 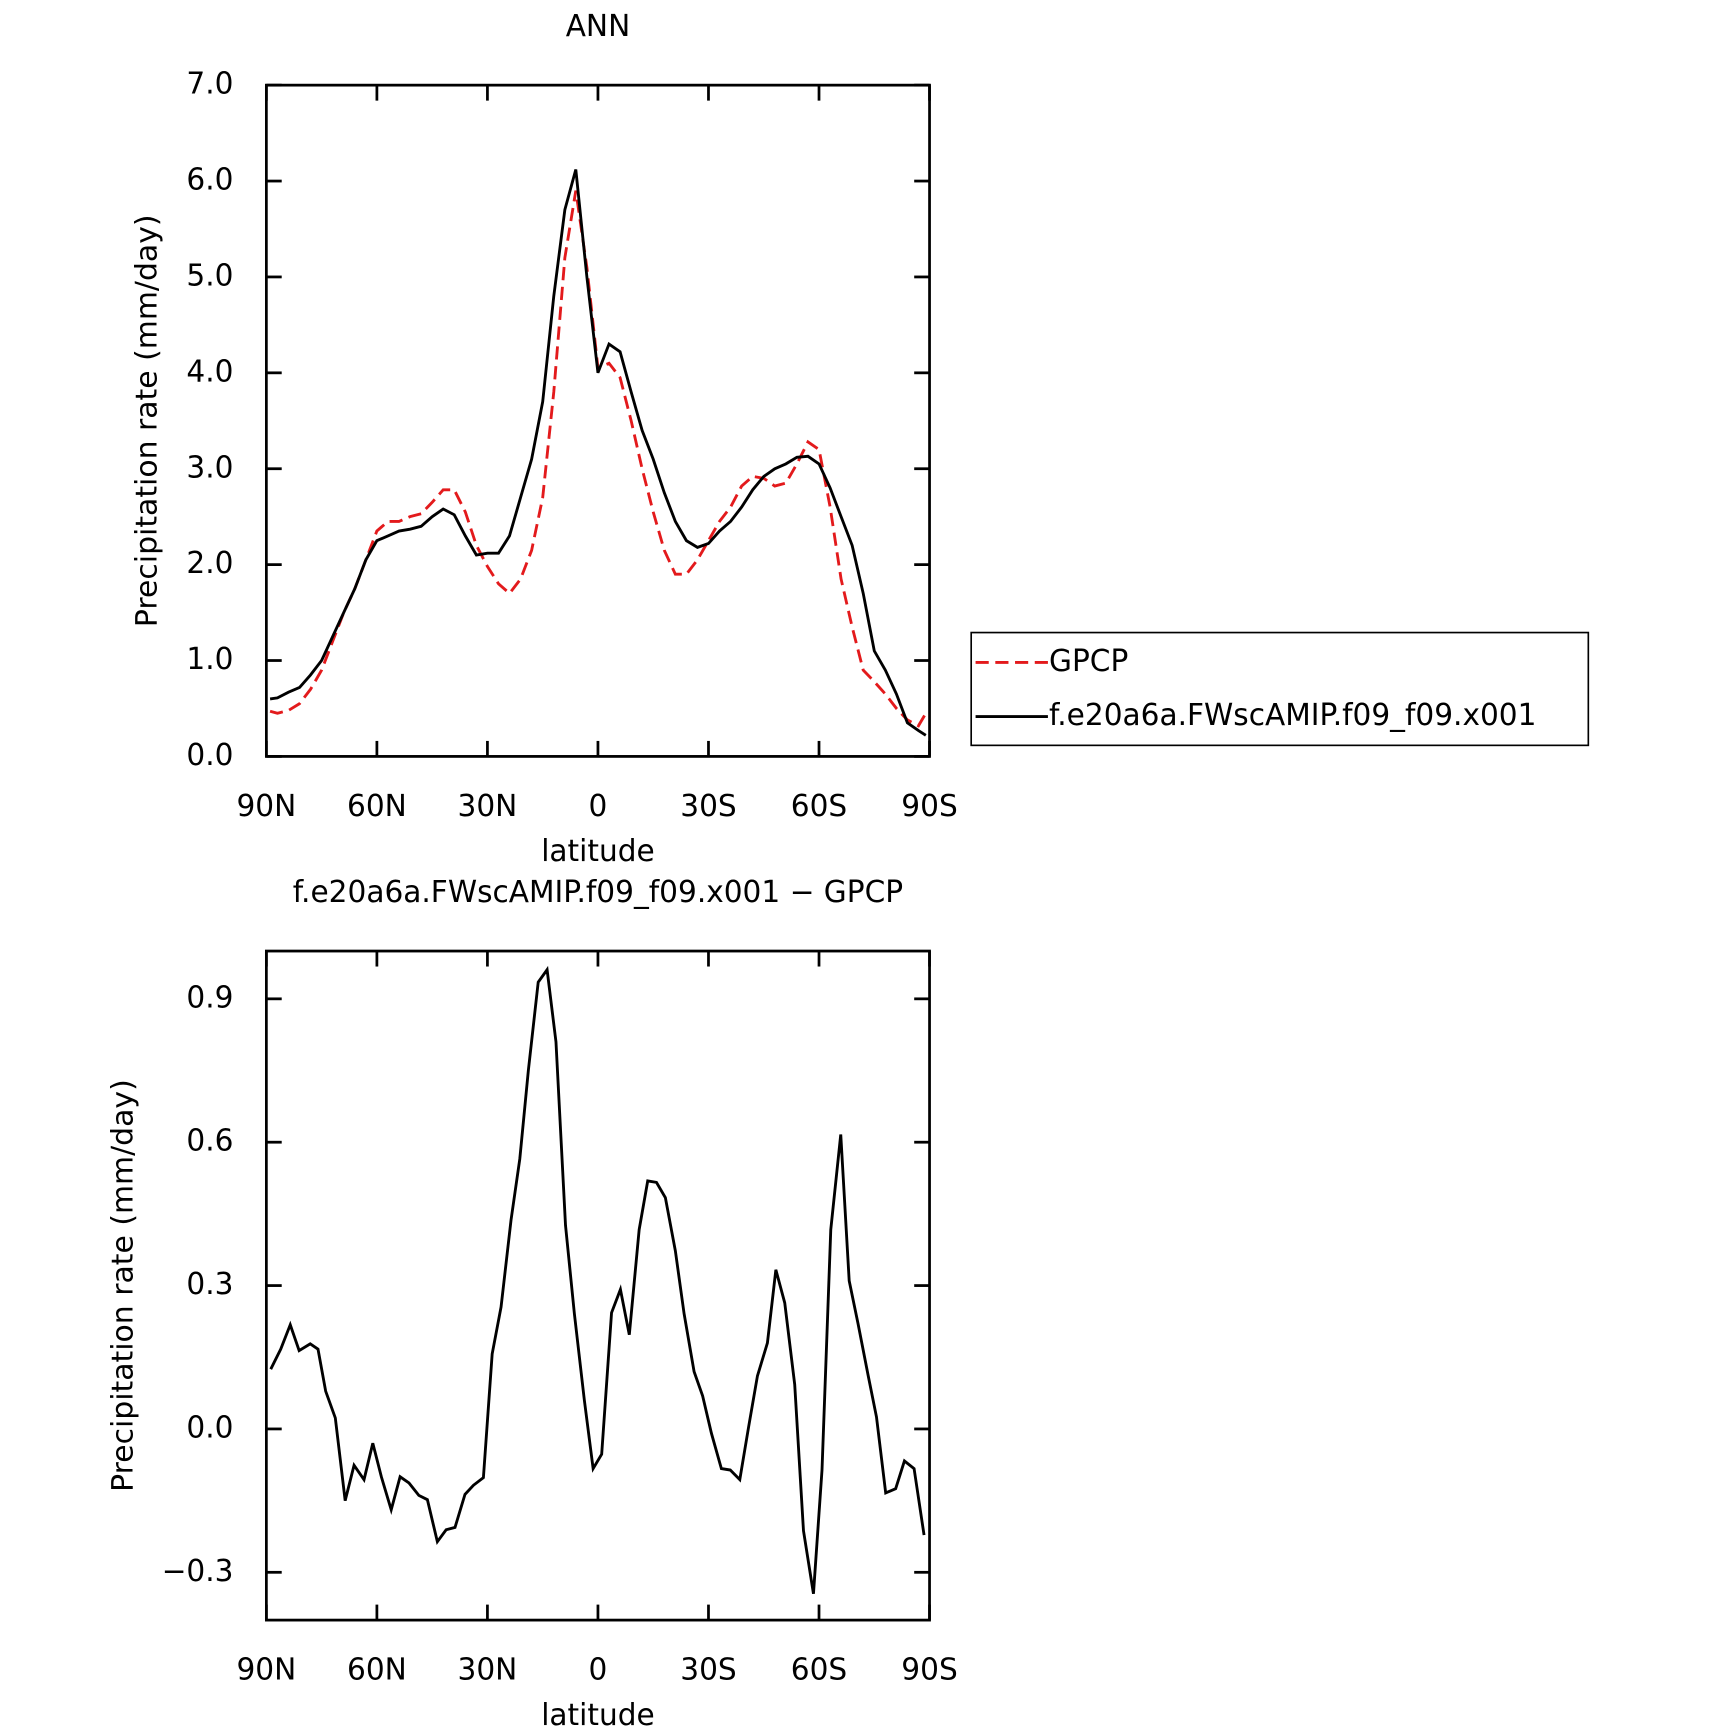 I want to click on chart-title: f.e20a6a.FWscAMIP.f09_f09.x001 − GPCP, so click(x=598, y=892).